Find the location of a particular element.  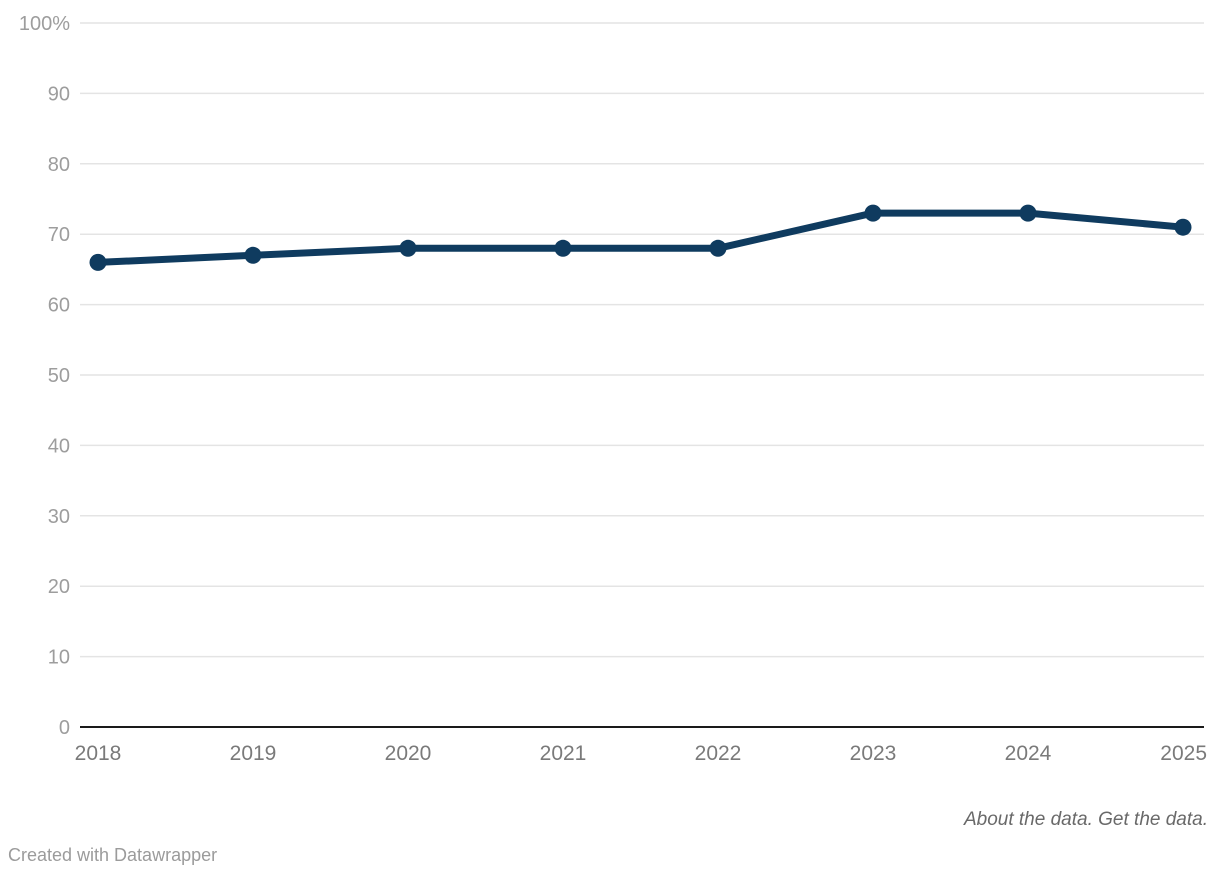

credit-line: Created with Datawrapper is located at coordinates (112, 855).